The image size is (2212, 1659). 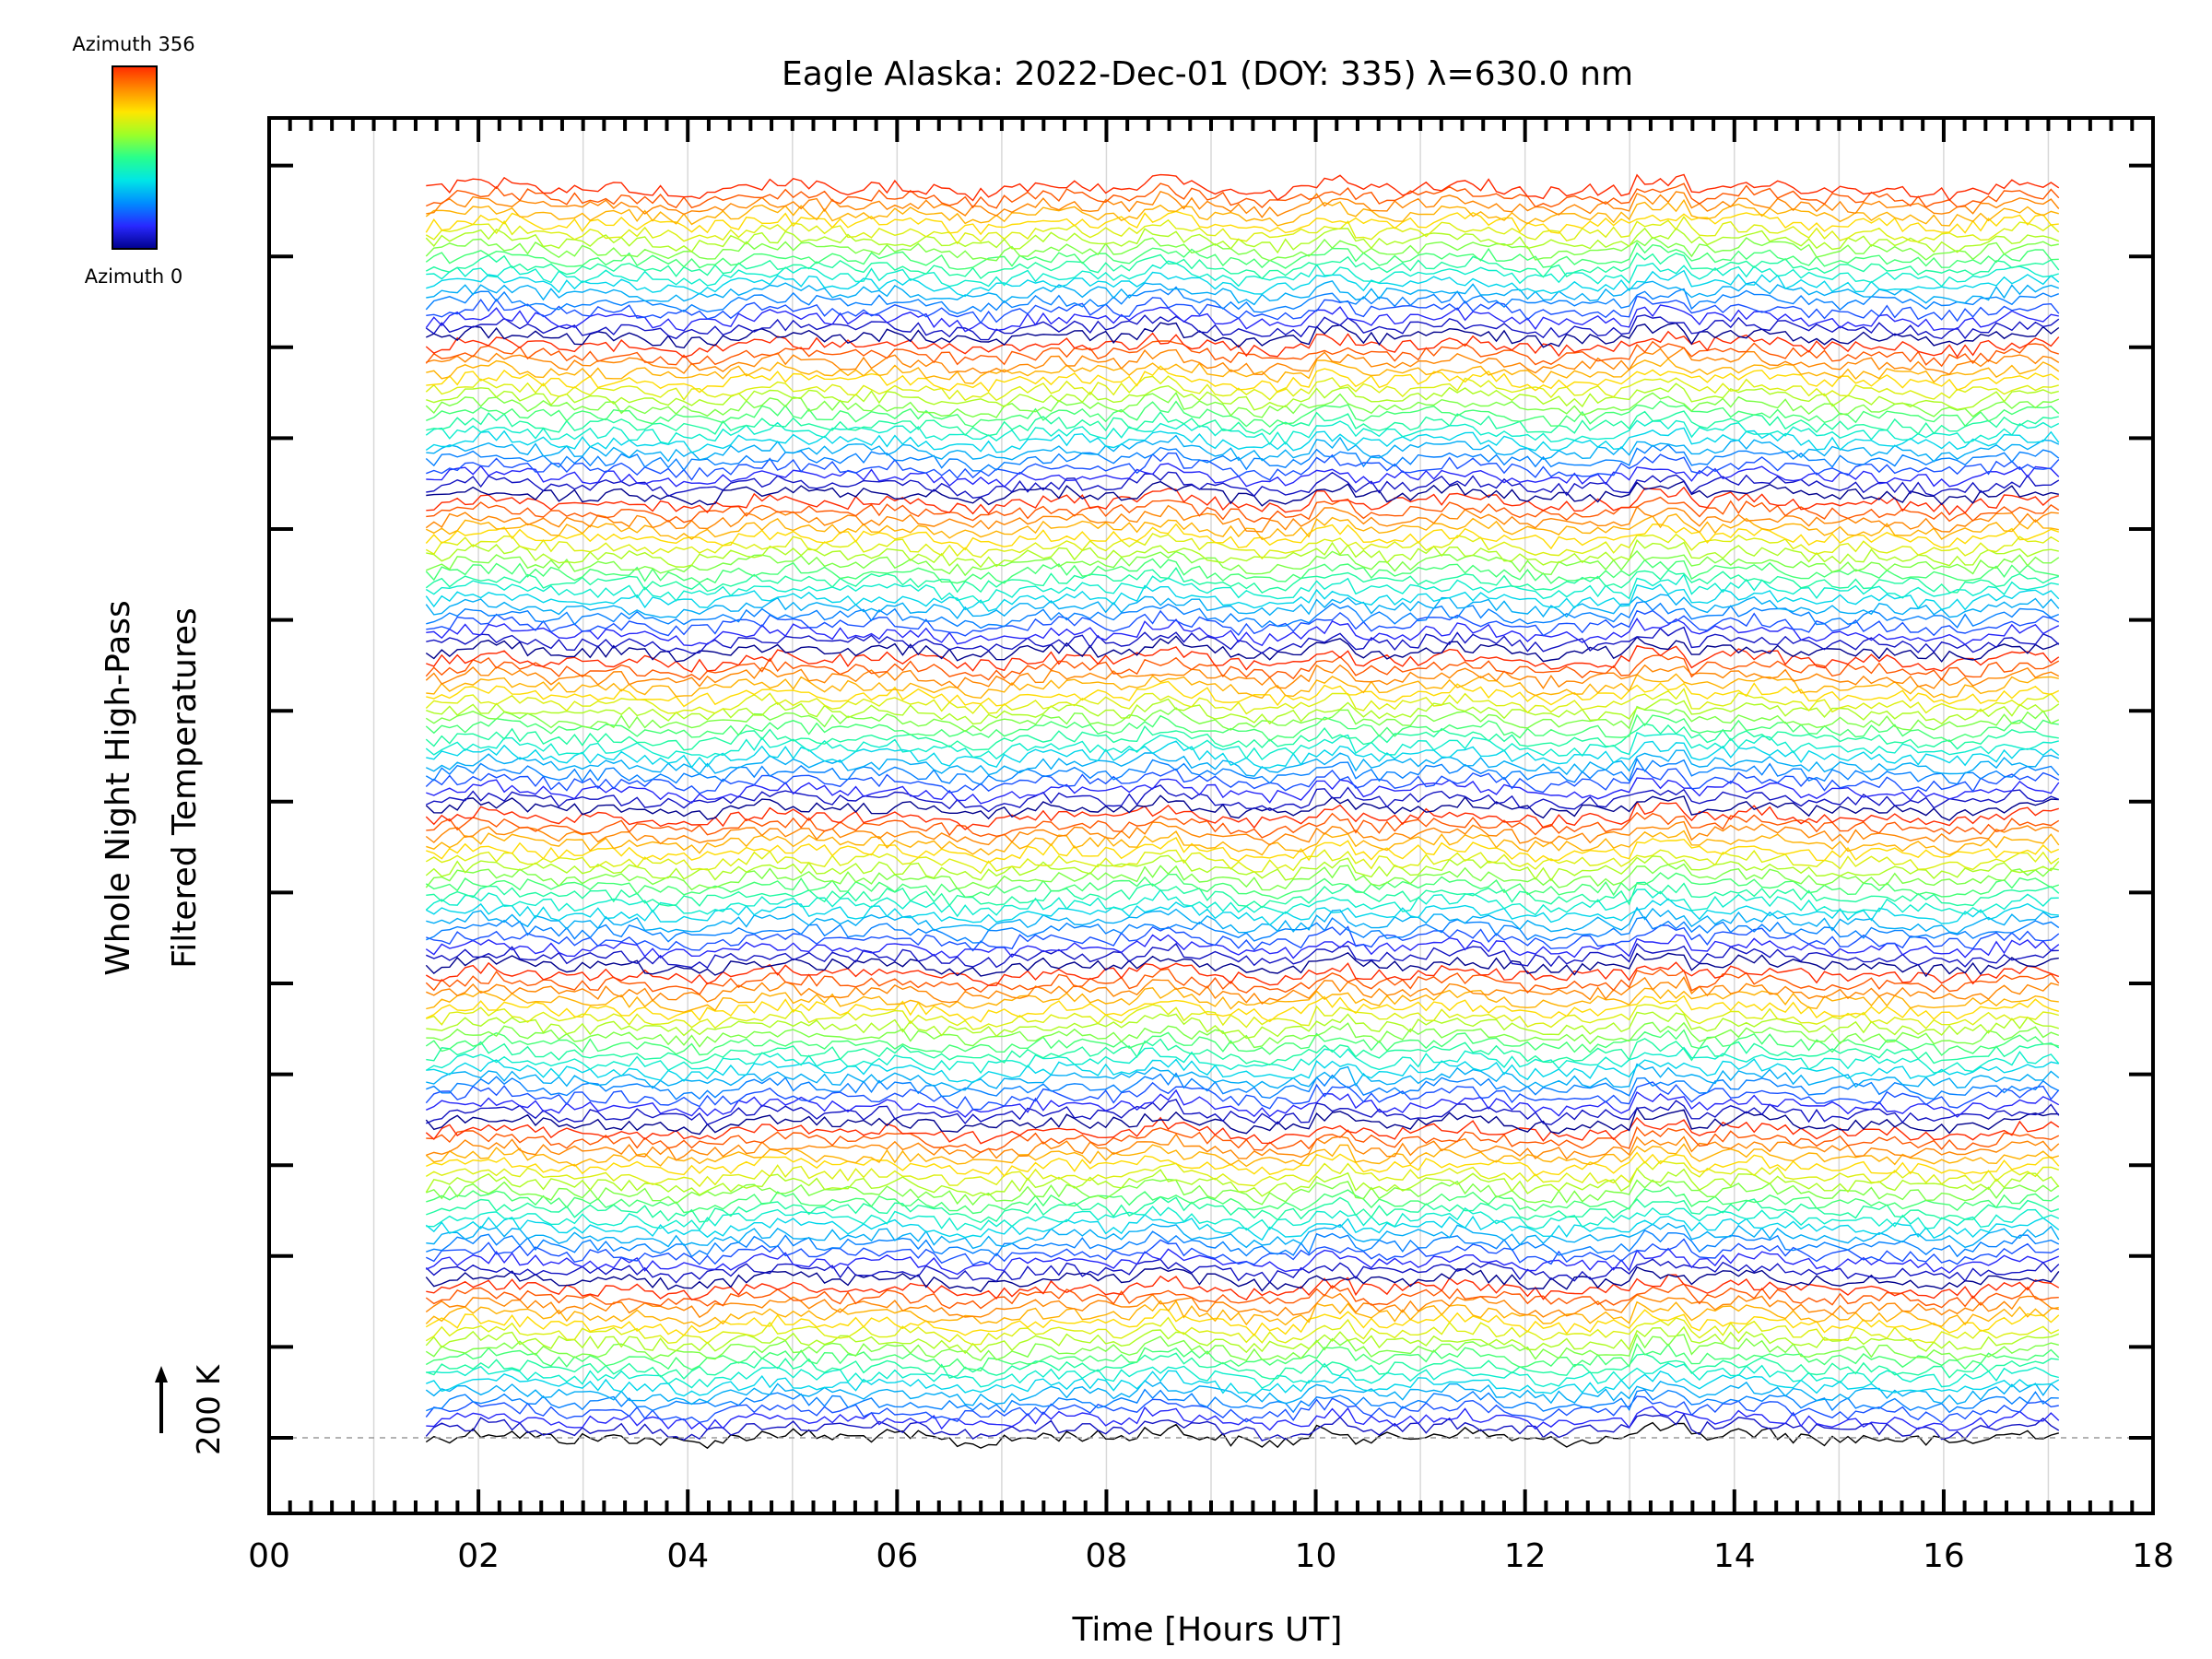 What do you see at coordinates (1207, 1630) in the screenshot?
I see `x-axis-label: Time [Hours UT]` at bounding box center [1207, 1630].